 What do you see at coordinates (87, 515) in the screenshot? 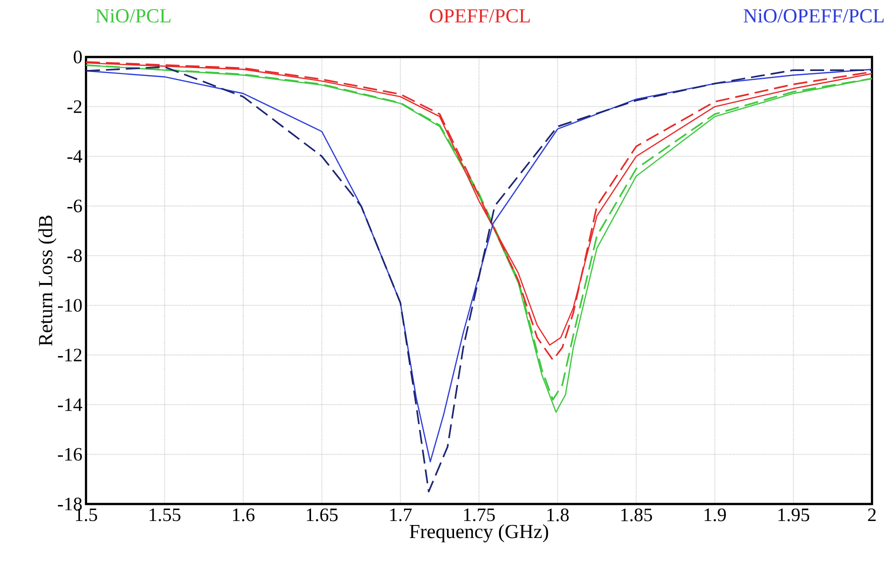
I see `x-tick-label: 1.5` at bounding box center [87, 515].